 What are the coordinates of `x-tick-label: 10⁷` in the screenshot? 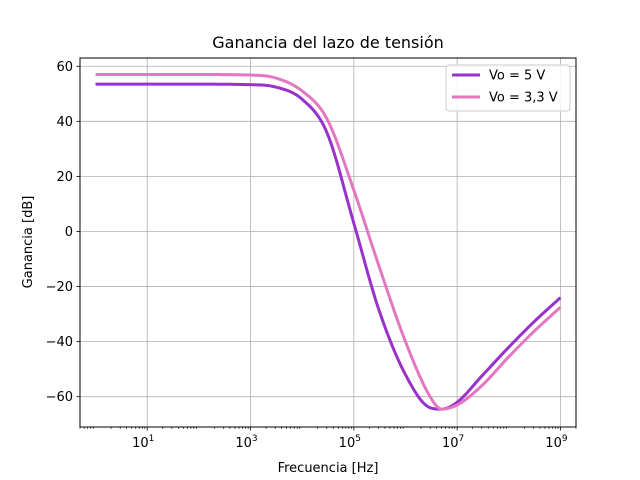 It's located at (453, 442).